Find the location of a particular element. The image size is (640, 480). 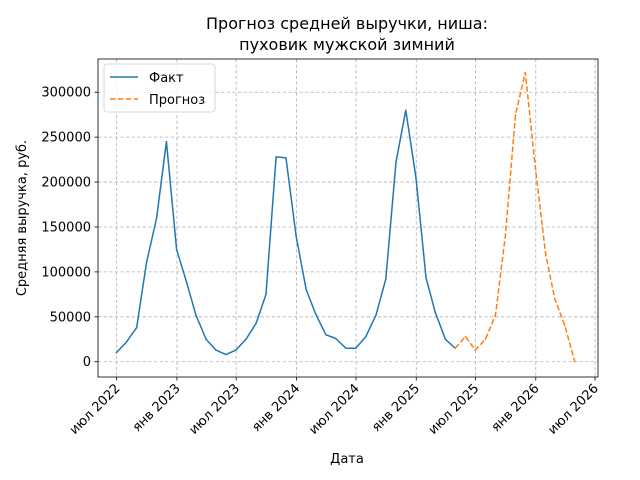

y-tick-label: 250000 is located at coordinates (66, 138).